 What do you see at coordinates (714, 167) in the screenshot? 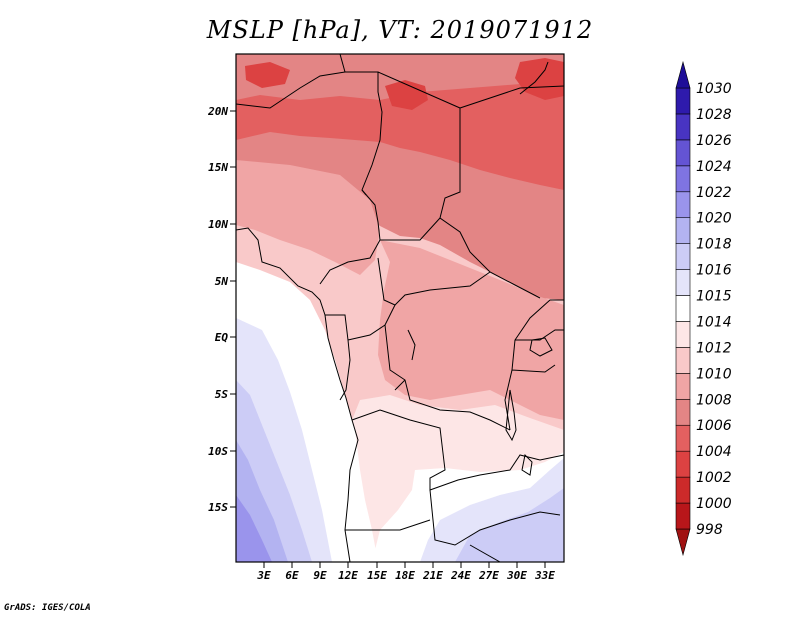
I see `colorbar-label-1024: 1024` at bounding box center [714, 167].